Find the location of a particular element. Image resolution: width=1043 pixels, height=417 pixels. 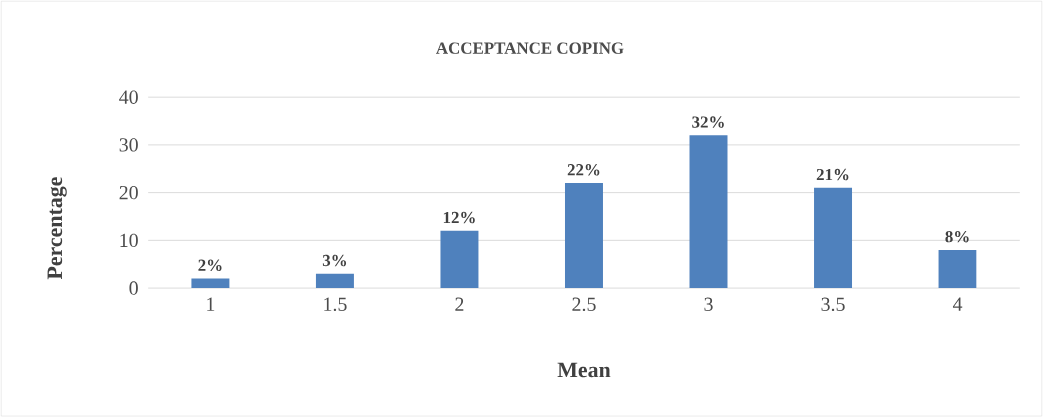

y-tick-label: 0 is located at coordinates (133, 288).